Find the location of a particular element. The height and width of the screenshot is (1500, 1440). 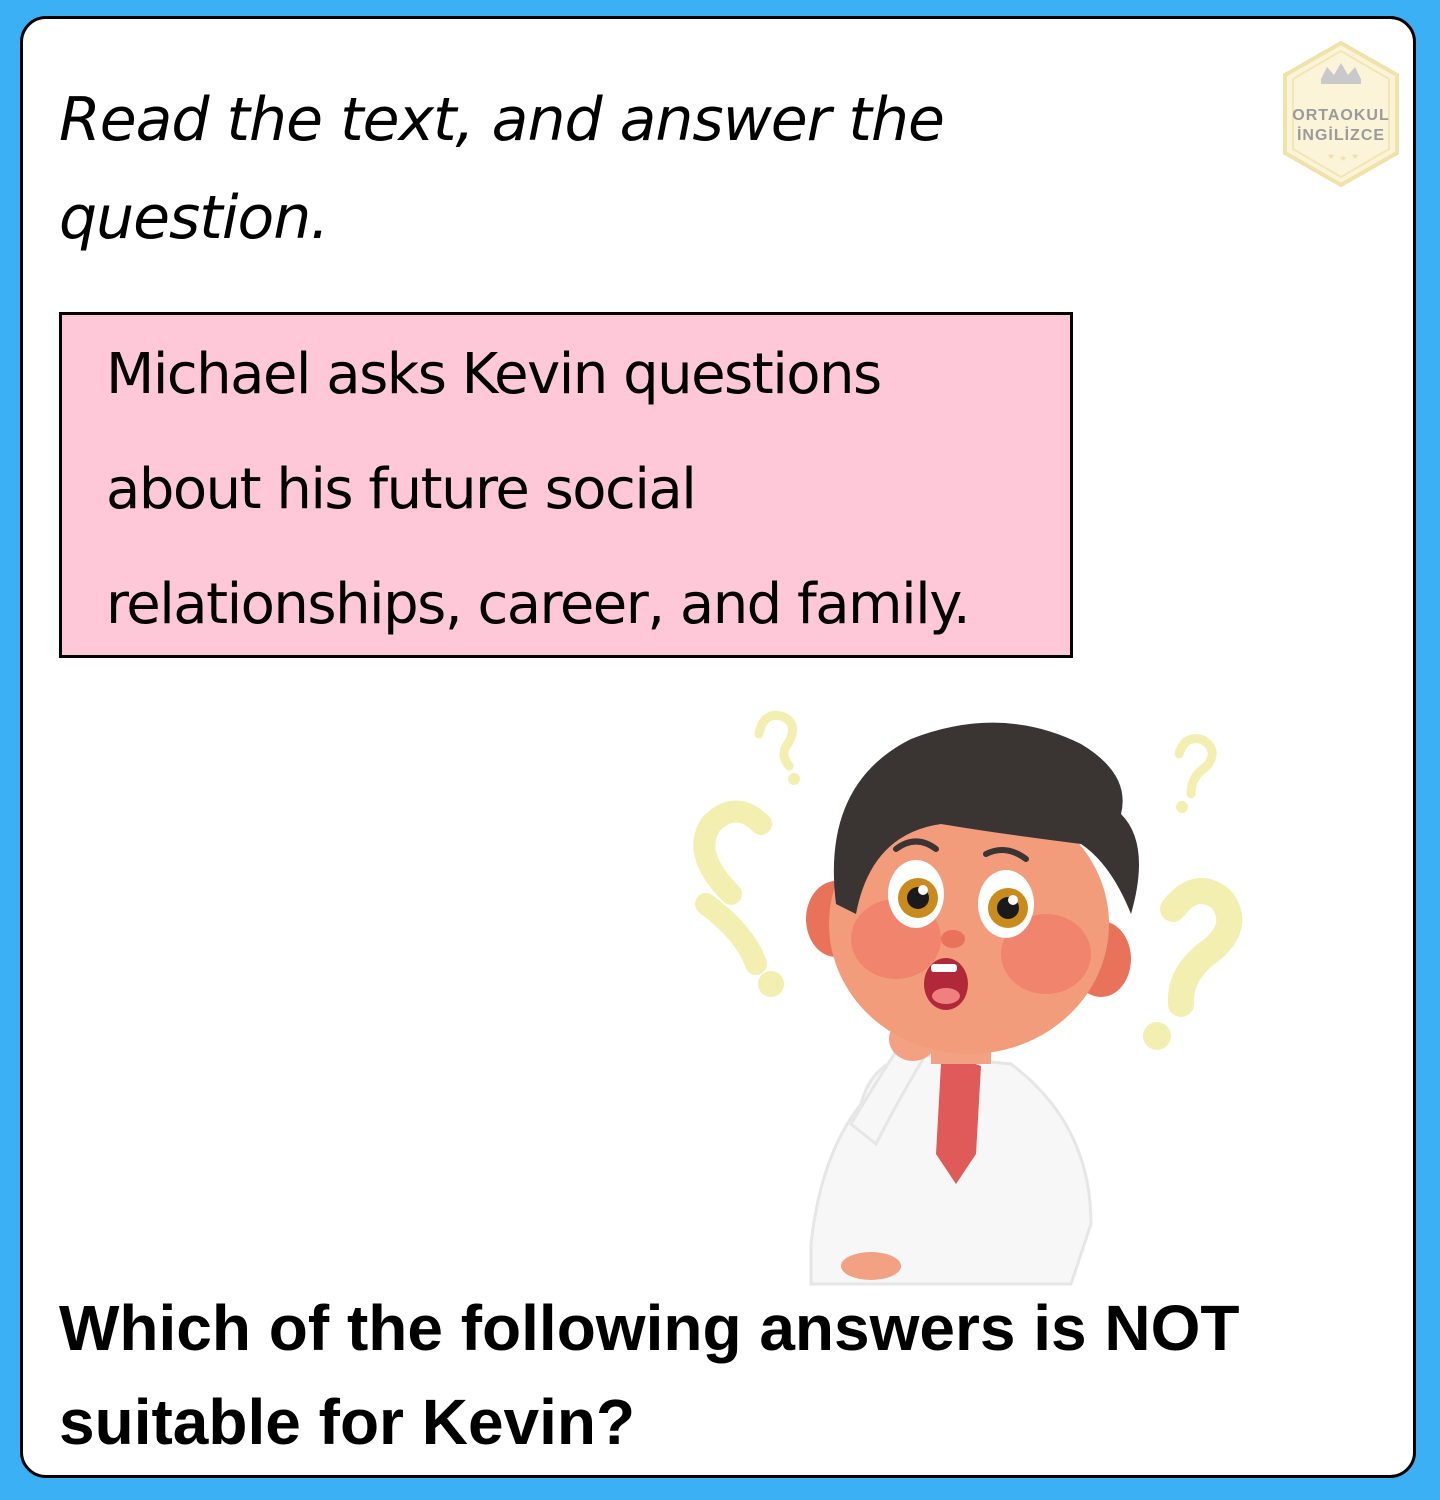

ortaokul-ingilizce-logo: ORTAOKUL İNGİLİZCE is located at coordinates (1341, 114).